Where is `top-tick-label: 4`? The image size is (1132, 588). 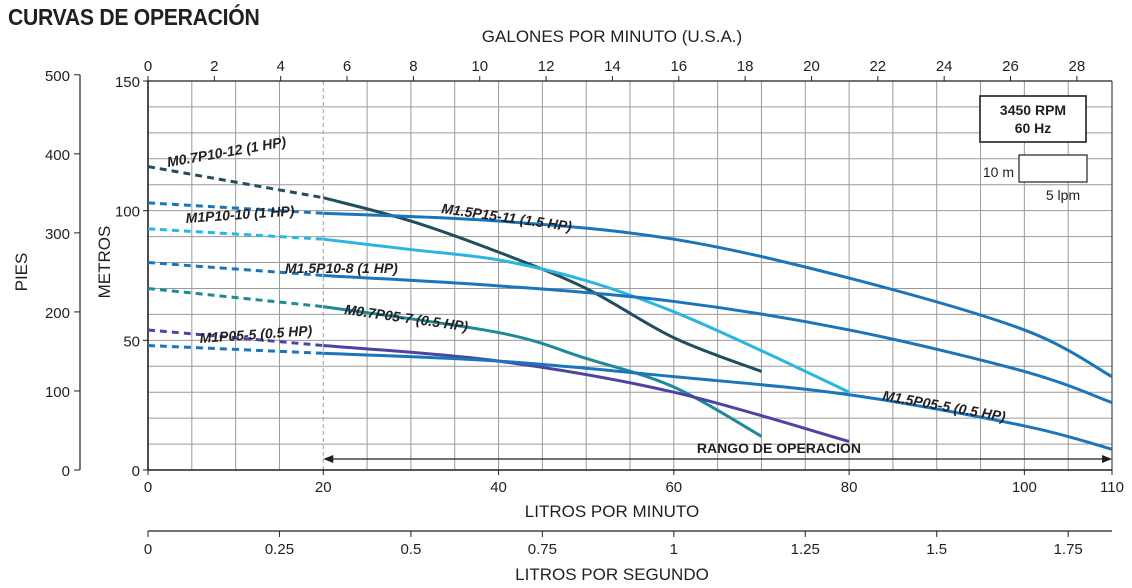
top-tick-label: 4 is located at coordinates (281, 66).